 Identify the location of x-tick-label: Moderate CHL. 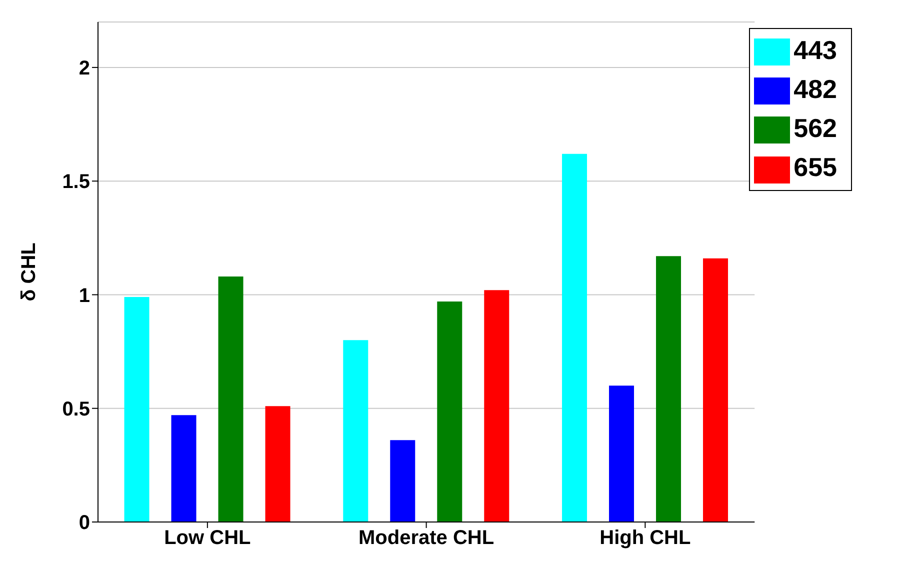
(426, 538).